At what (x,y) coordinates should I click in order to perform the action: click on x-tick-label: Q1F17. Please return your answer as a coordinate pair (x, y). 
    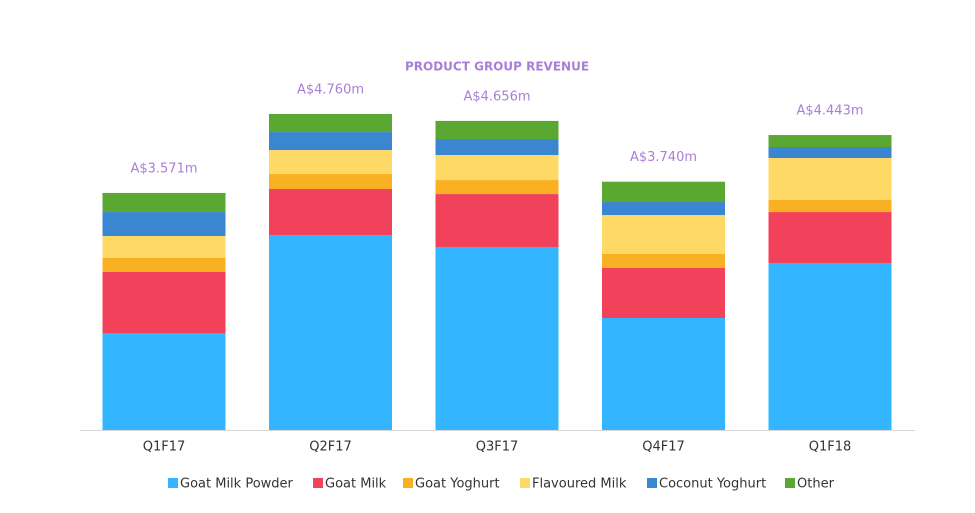
    Looking at the image, I should click on (164, 447).